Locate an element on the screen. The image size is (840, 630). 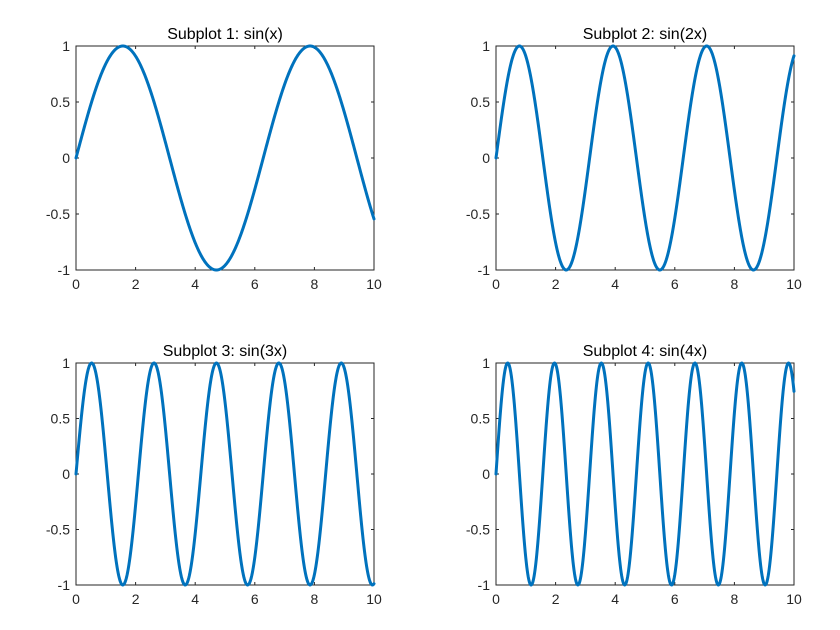
subplot-title: Subplot 1: sin(x) is located at coordinates (225, 34).